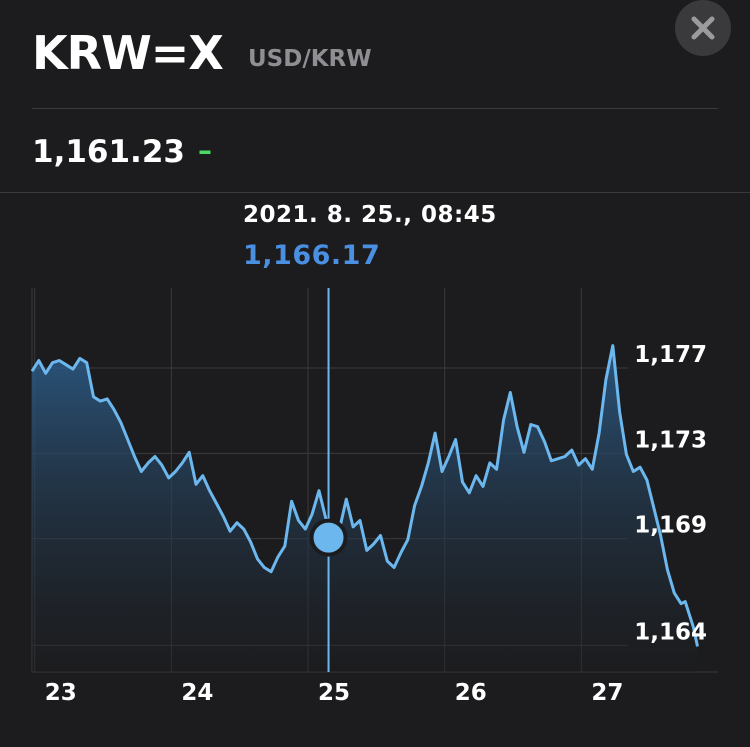 The width and height of the screenshot is (750, 747). I want to click on x-tick-label: 26, so click(471, 693).